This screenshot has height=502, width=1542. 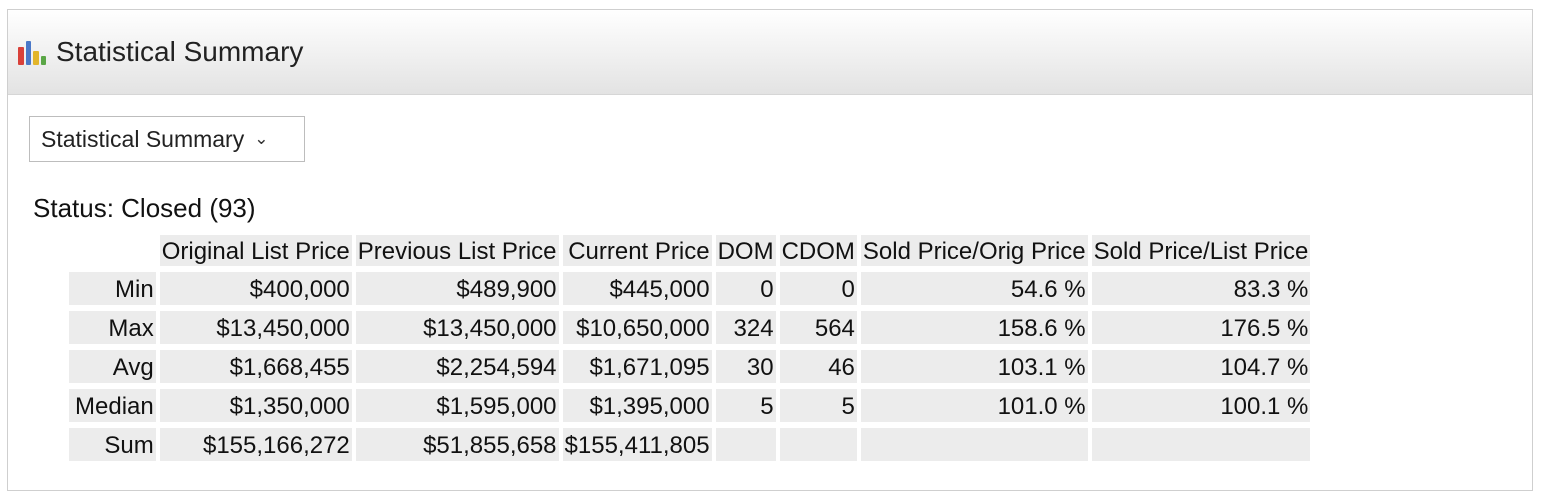 I want to click on dropdown-selected-value: Statistical Summary, so click(x=143, y=138).